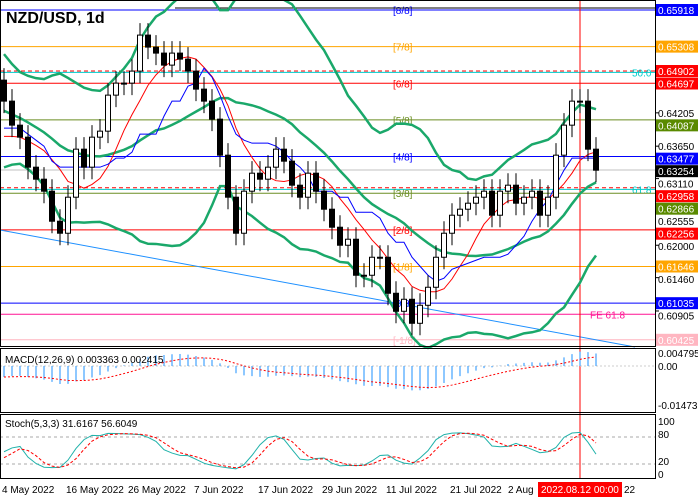 Image resolution: width=698 pixels, height=497 pixels. Describe the element at coordinates (676, 72) in the screenshot. I see `price-tag-text: 0.64902` at that location.